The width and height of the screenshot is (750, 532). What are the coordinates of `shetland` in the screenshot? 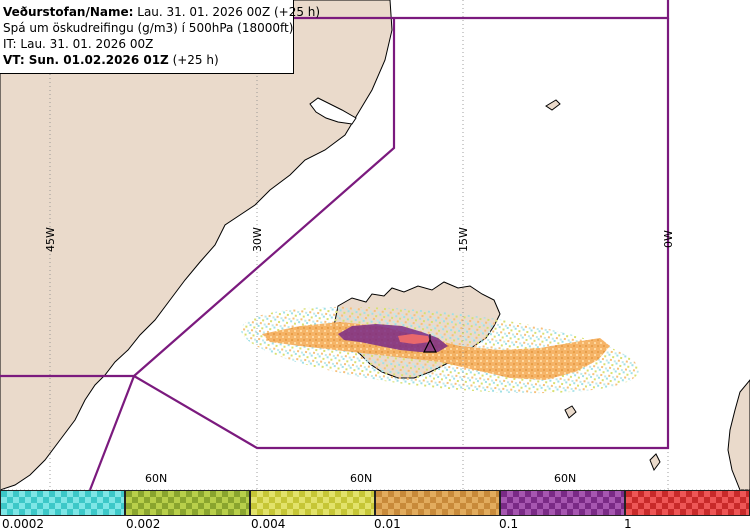 It's located at (655, 462).